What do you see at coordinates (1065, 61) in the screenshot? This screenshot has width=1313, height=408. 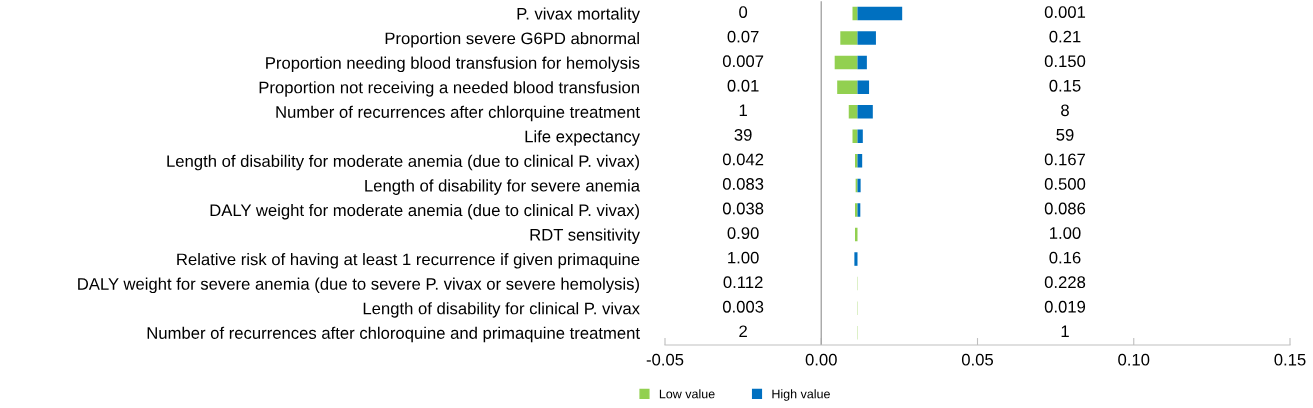 I see `annotation: 0.150` at bounding box center [1065, 61].